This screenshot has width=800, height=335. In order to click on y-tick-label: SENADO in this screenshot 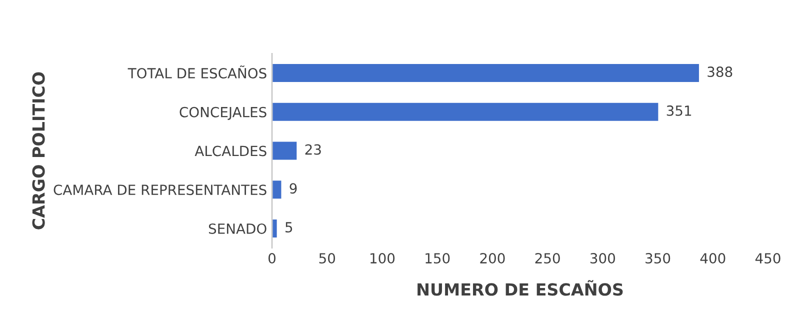, I will do `click(237, 228)`.